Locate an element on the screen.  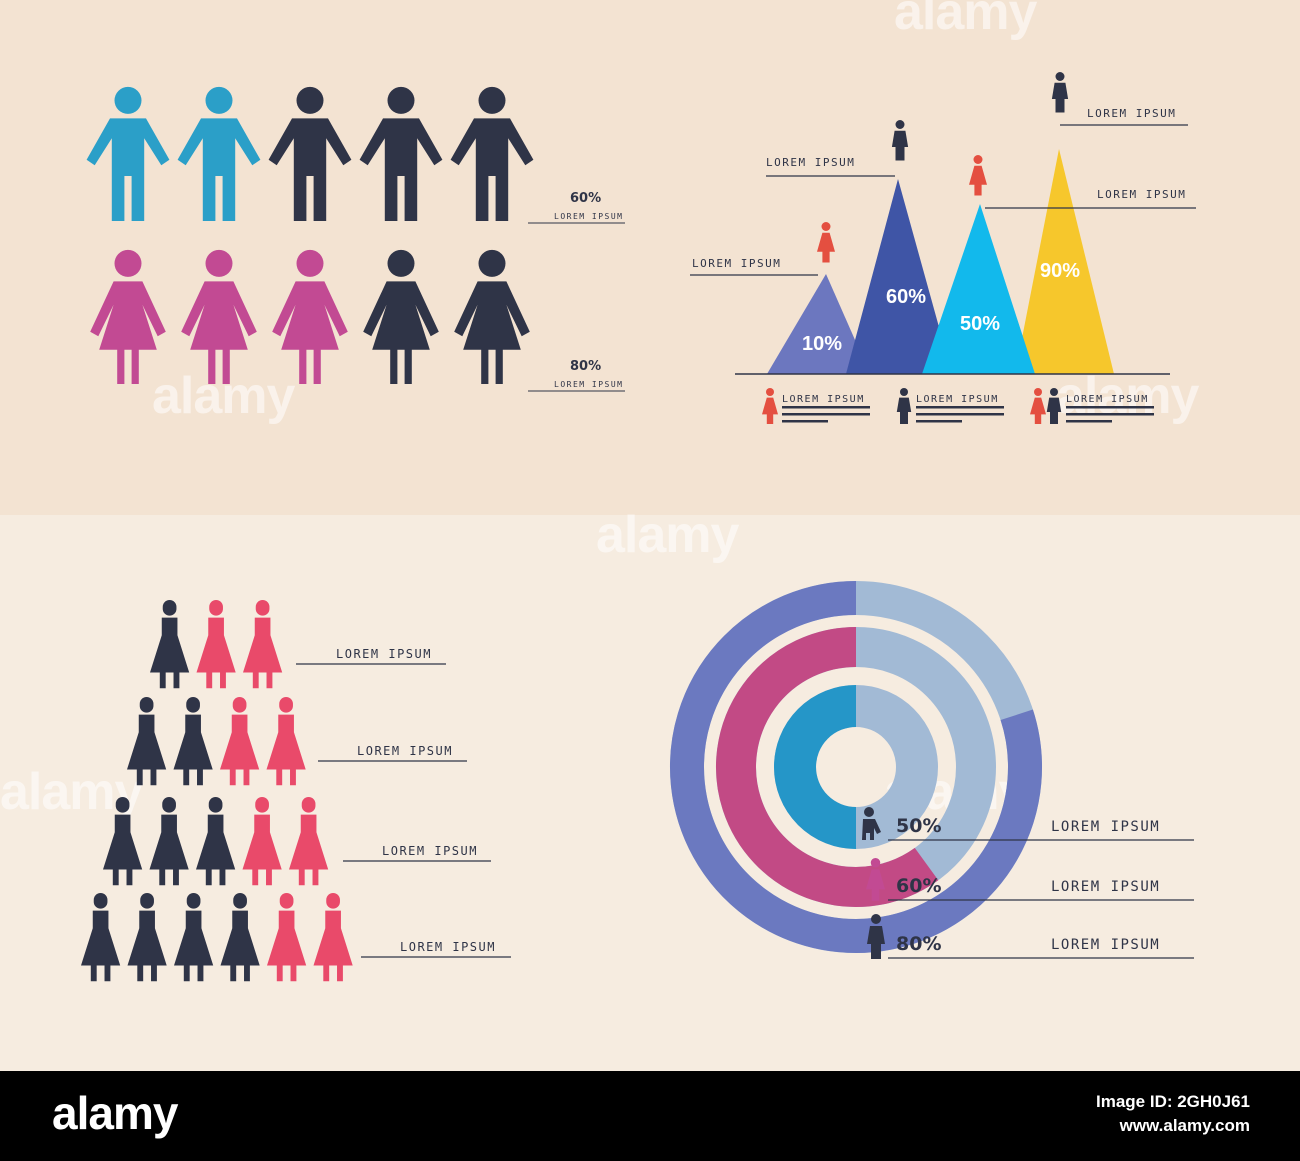
watermark-2: alamy is located at coordinates (667, 535).